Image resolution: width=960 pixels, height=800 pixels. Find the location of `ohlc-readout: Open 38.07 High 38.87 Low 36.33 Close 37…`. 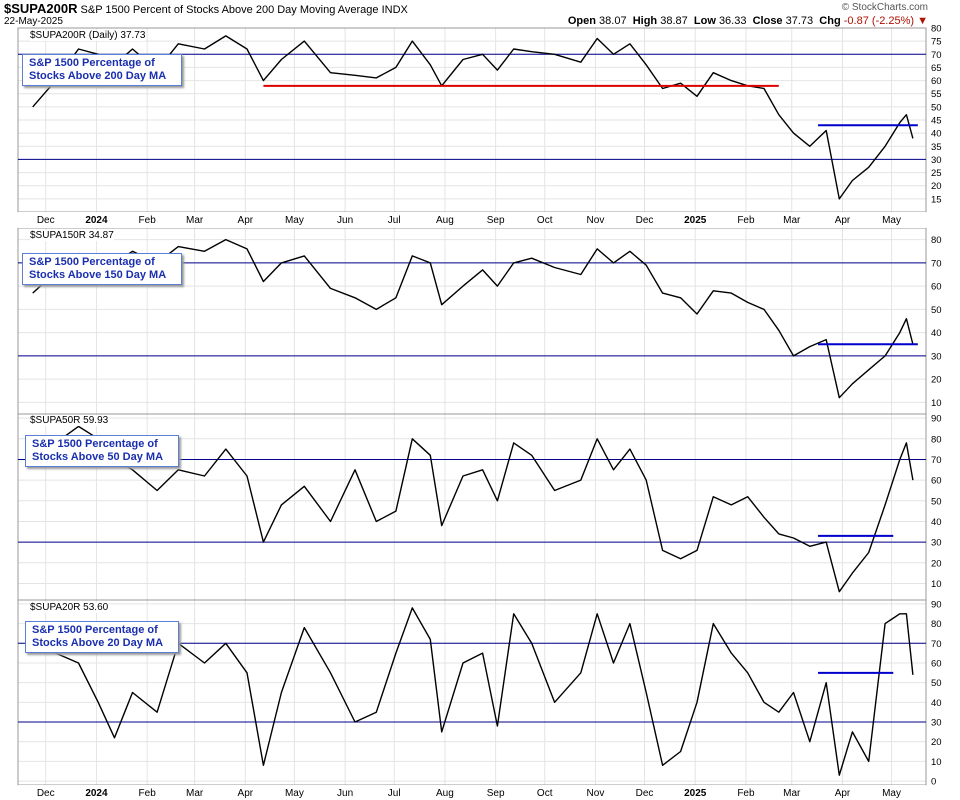

ohlc-readout: Open 38.07 High 38.87 Low 36.33 Close 37… is located at coordinates (748, 21).